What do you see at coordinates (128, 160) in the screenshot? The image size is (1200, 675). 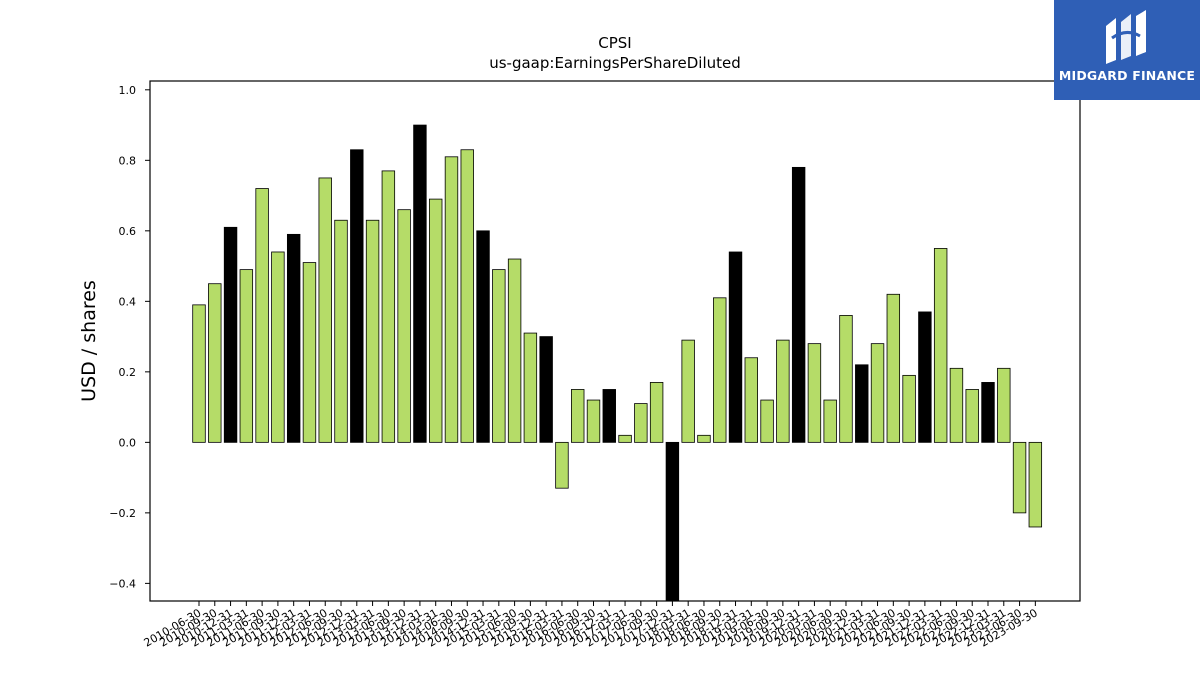 I see `y-tick-label: 0.8` at bounding box center [128, 160].